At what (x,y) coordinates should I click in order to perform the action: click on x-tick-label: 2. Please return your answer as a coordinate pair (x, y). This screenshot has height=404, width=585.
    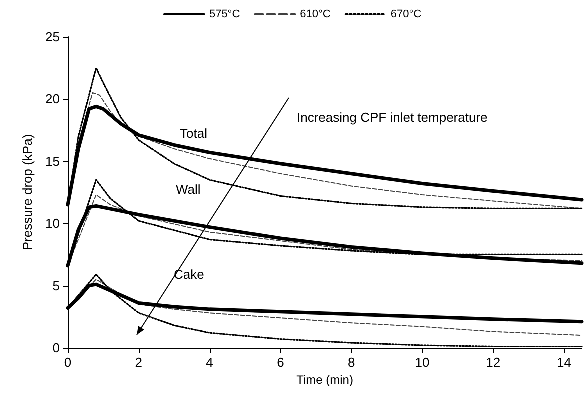
    Looking at the image, I should click on (139, 362).